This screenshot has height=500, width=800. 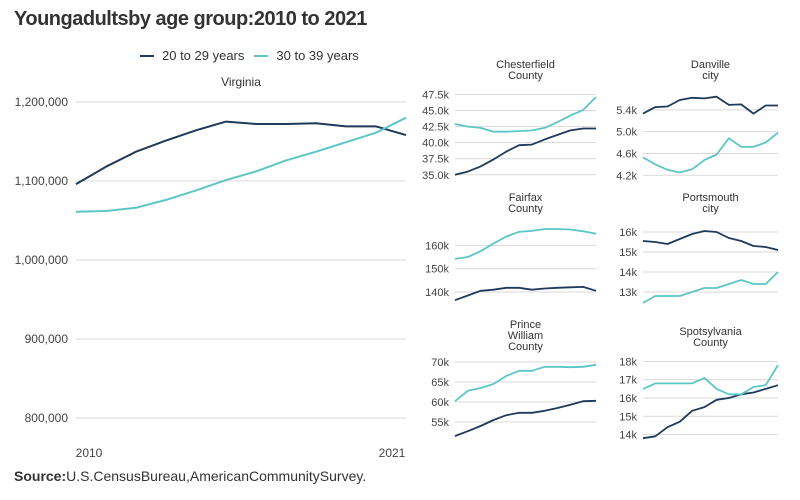 What do you see at coordinates (440, 383) in the screenshot?
I see `y-tick-label: 65k` at bounding box center [440, 383].